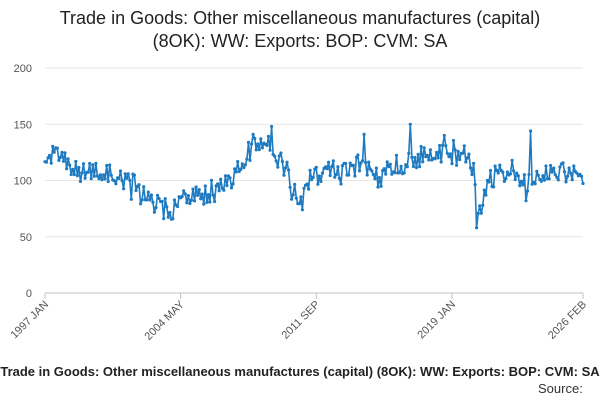  What do you see at coordinates (300, 41) in the screenshot?
I see `chart-title-line-2: (8OK): WW: Exports: BOP: CVM: SA` at bounding box center [300, 41].